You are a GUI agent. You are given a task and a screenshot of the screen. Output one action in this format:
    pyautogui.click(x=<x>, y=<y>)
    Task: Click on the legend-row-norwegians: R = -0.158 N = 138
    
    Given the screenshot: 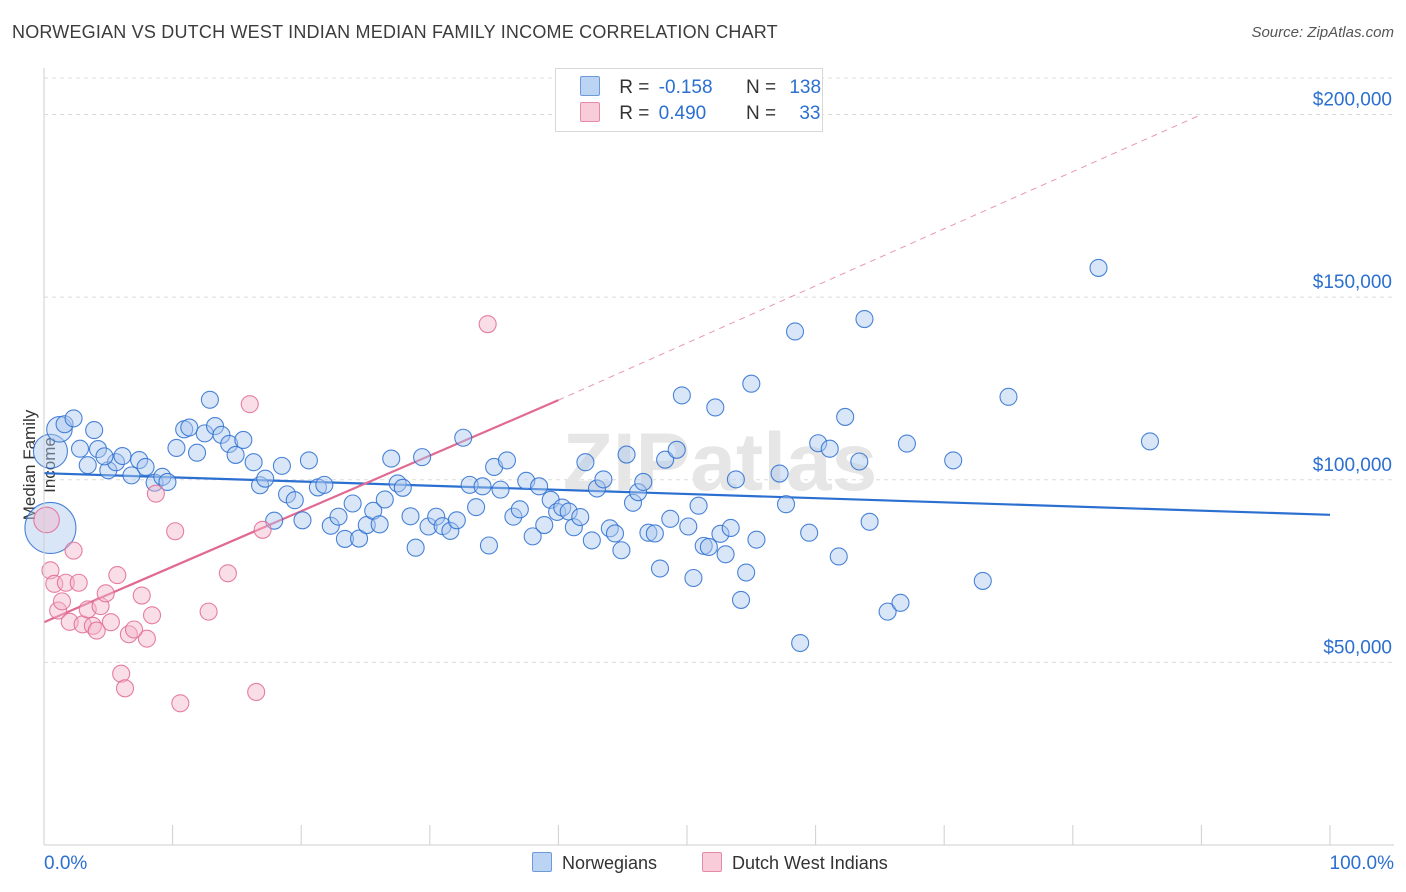 What is the action you would take?
    pyautogui.click(x=700, y=88)
    